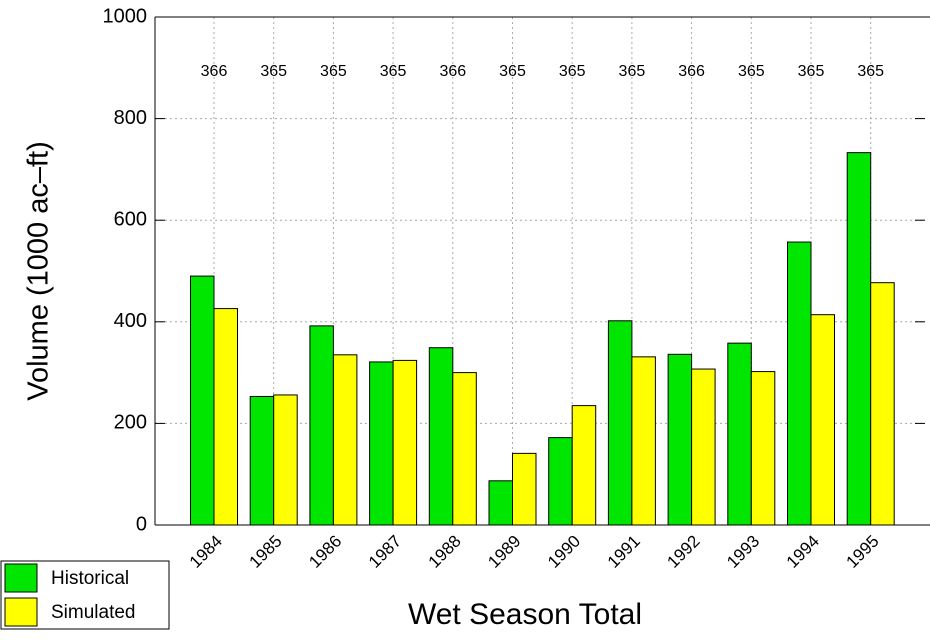  Describe the element at coordinates (266, 552) in the screenshot. I see `x-tick-label: 1985` at that location.